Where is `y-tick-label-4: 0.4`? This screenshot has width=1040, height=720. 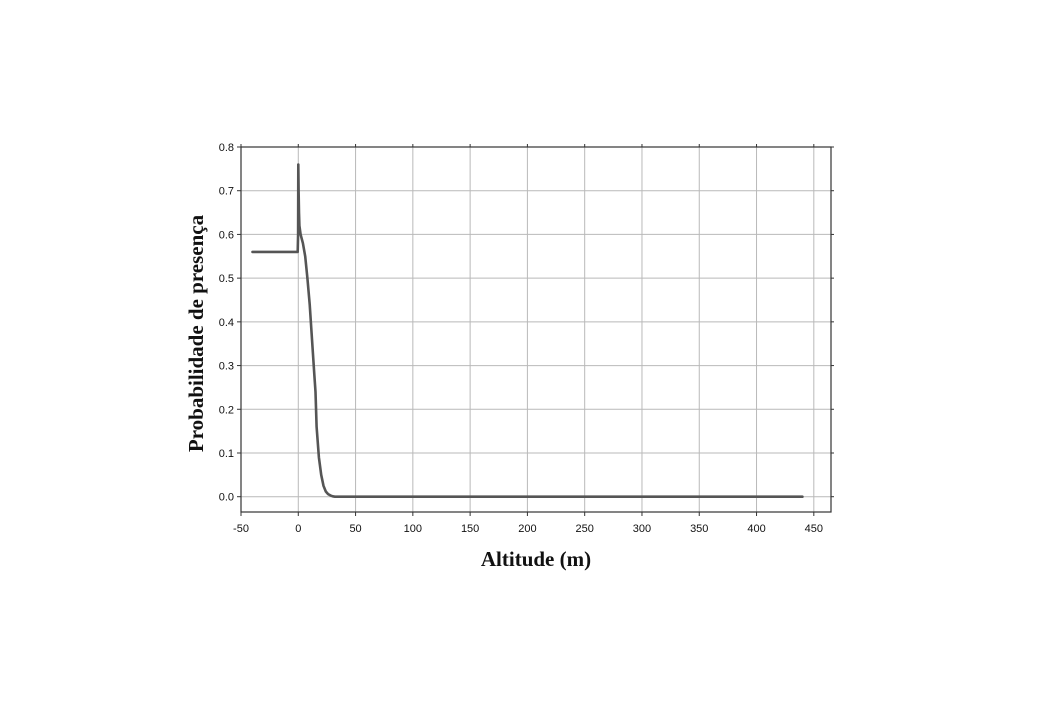 y-tick-label-4: 0.4 is located at coordinates (226, 323).